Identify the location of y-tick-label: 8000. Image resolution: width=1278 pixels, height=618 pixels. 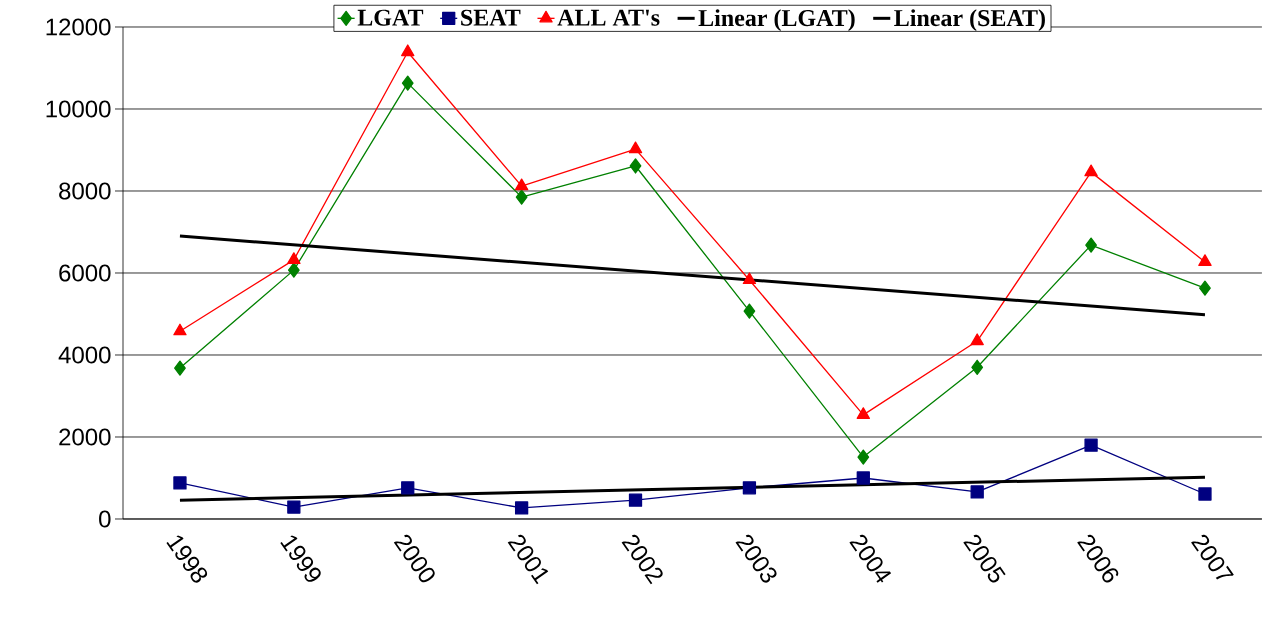
(85, 191).